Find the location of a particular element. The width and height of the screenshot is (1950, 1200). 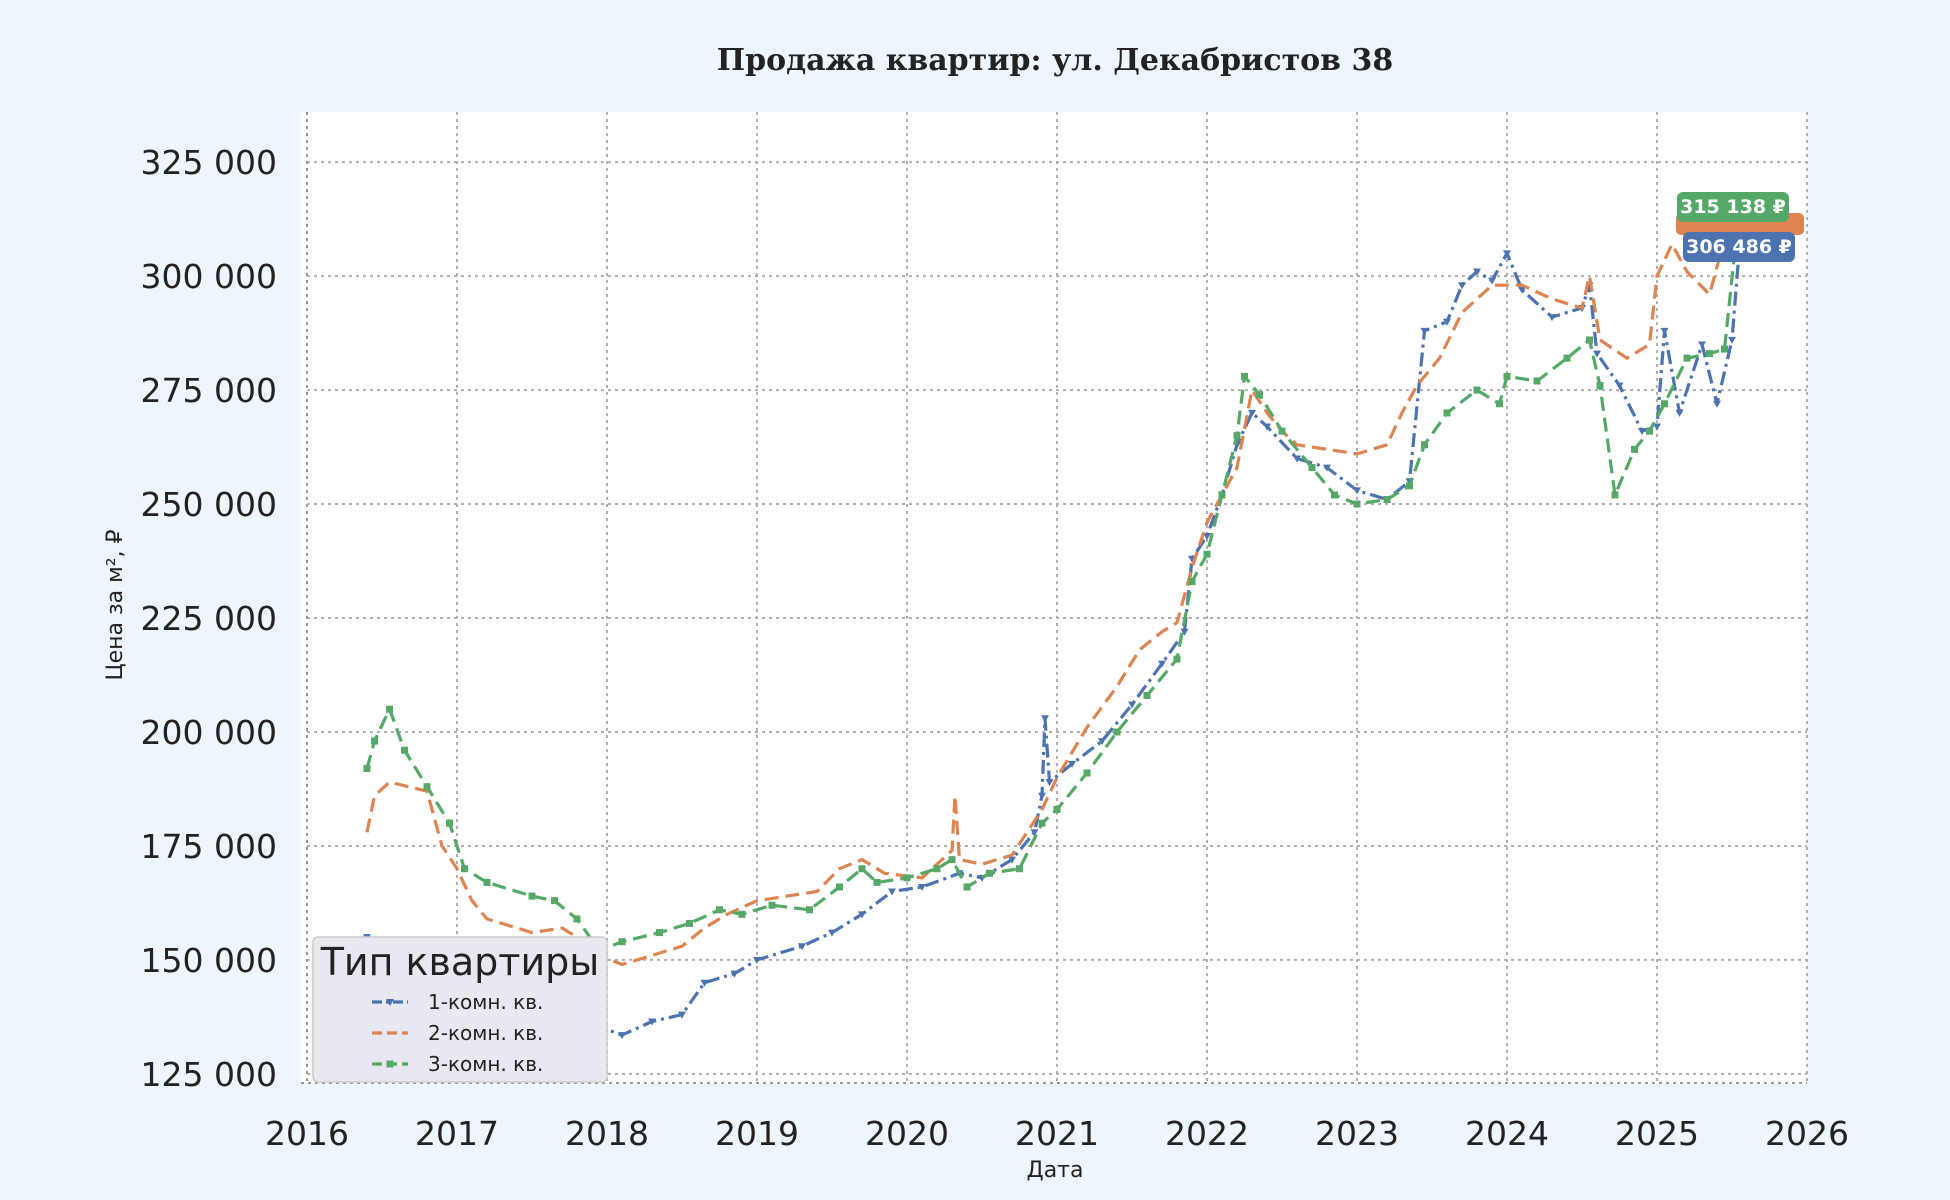

y-tick-label: 125 000 is located at coordinates (209, 1074).